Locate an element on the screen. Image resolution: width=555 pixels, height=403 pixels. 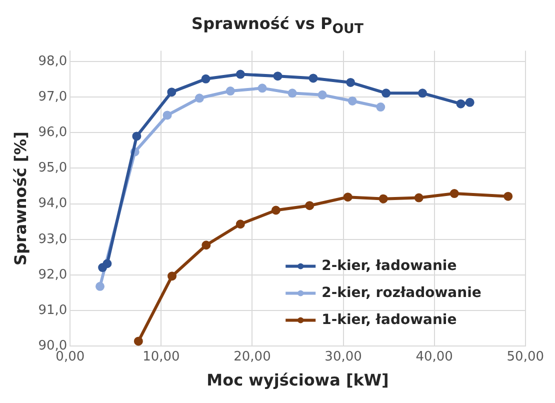
x-axis-title: Moc wyjściowa [kW] is located at coordinates (297, 380).